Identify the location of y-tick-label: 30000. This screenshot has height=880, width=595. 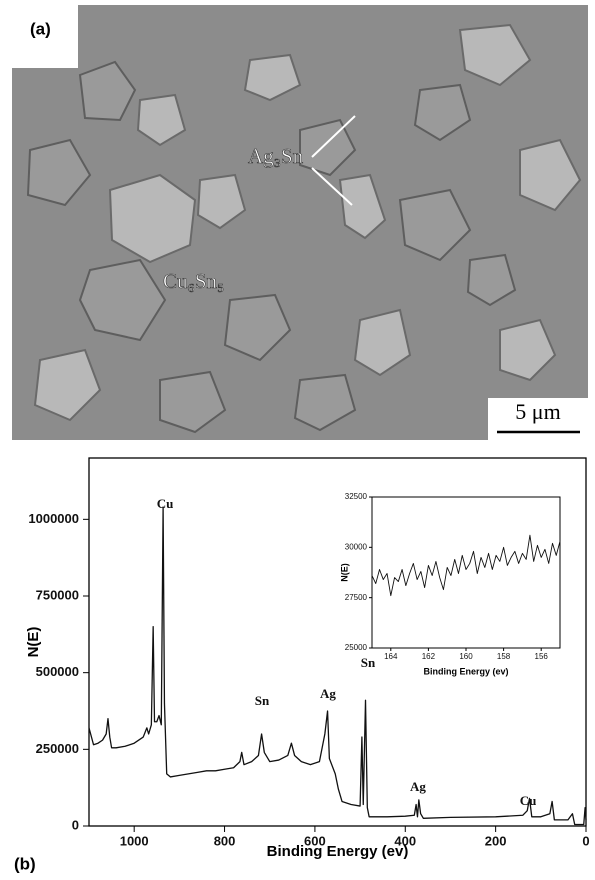
(356, 546).